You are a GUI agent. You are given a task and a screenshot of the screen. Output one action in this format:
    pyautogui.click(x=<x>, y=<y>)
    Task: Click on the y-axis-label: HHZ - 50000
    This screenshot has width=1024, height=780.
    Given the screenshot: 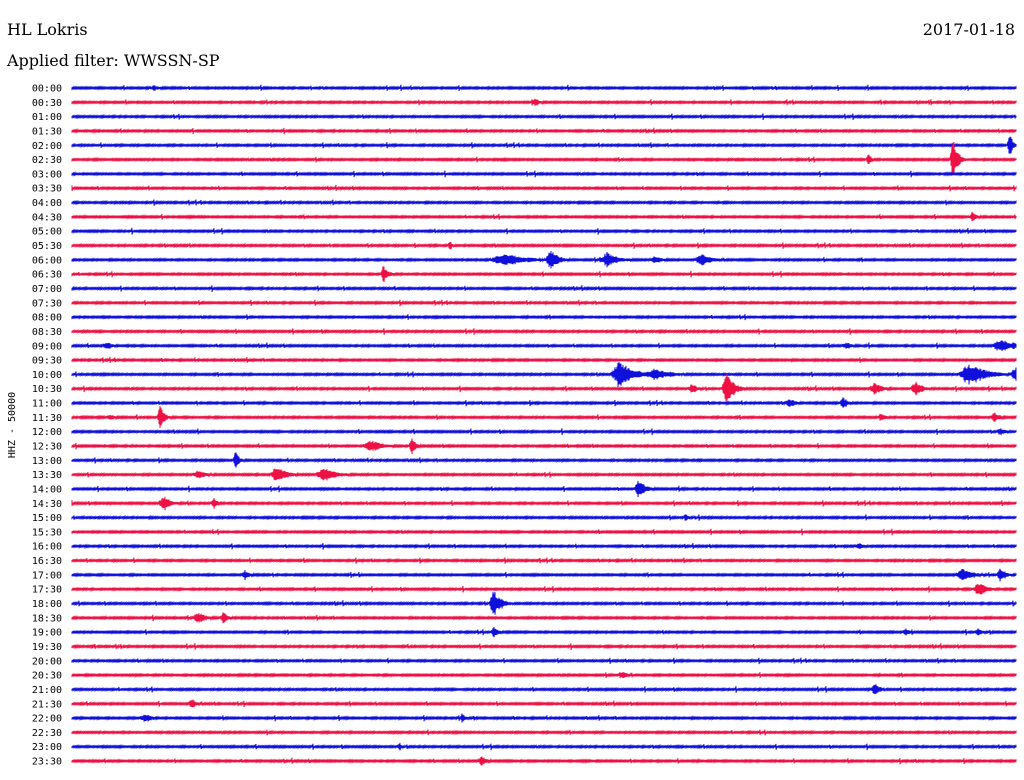 What is the action you would take?
    pyautogui.click(x=12, y=425)
    